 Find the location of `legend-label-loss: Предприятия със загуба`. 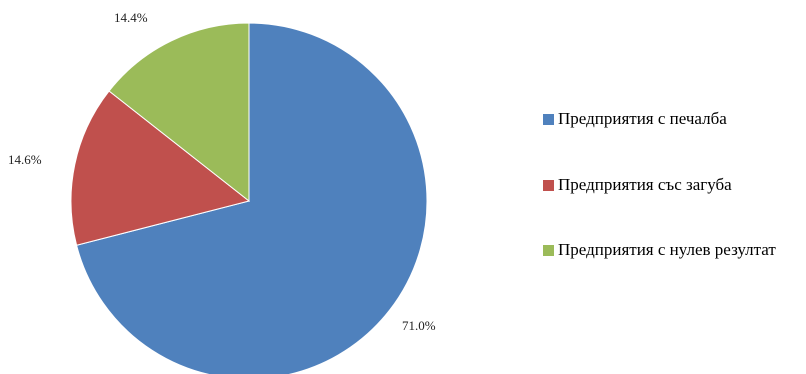

legend-label-loss: Предприятия със загуба is located at coordinates (645, 184).